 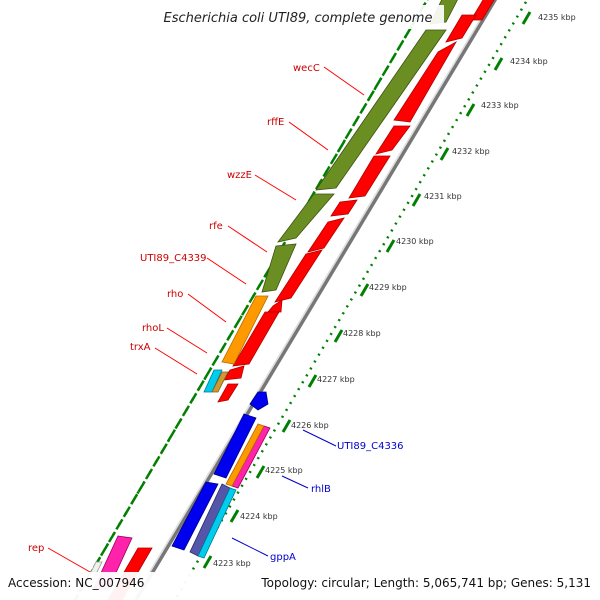 I want to click on tick-label-4235: 4235 kbp, so click(x=557, y=17).